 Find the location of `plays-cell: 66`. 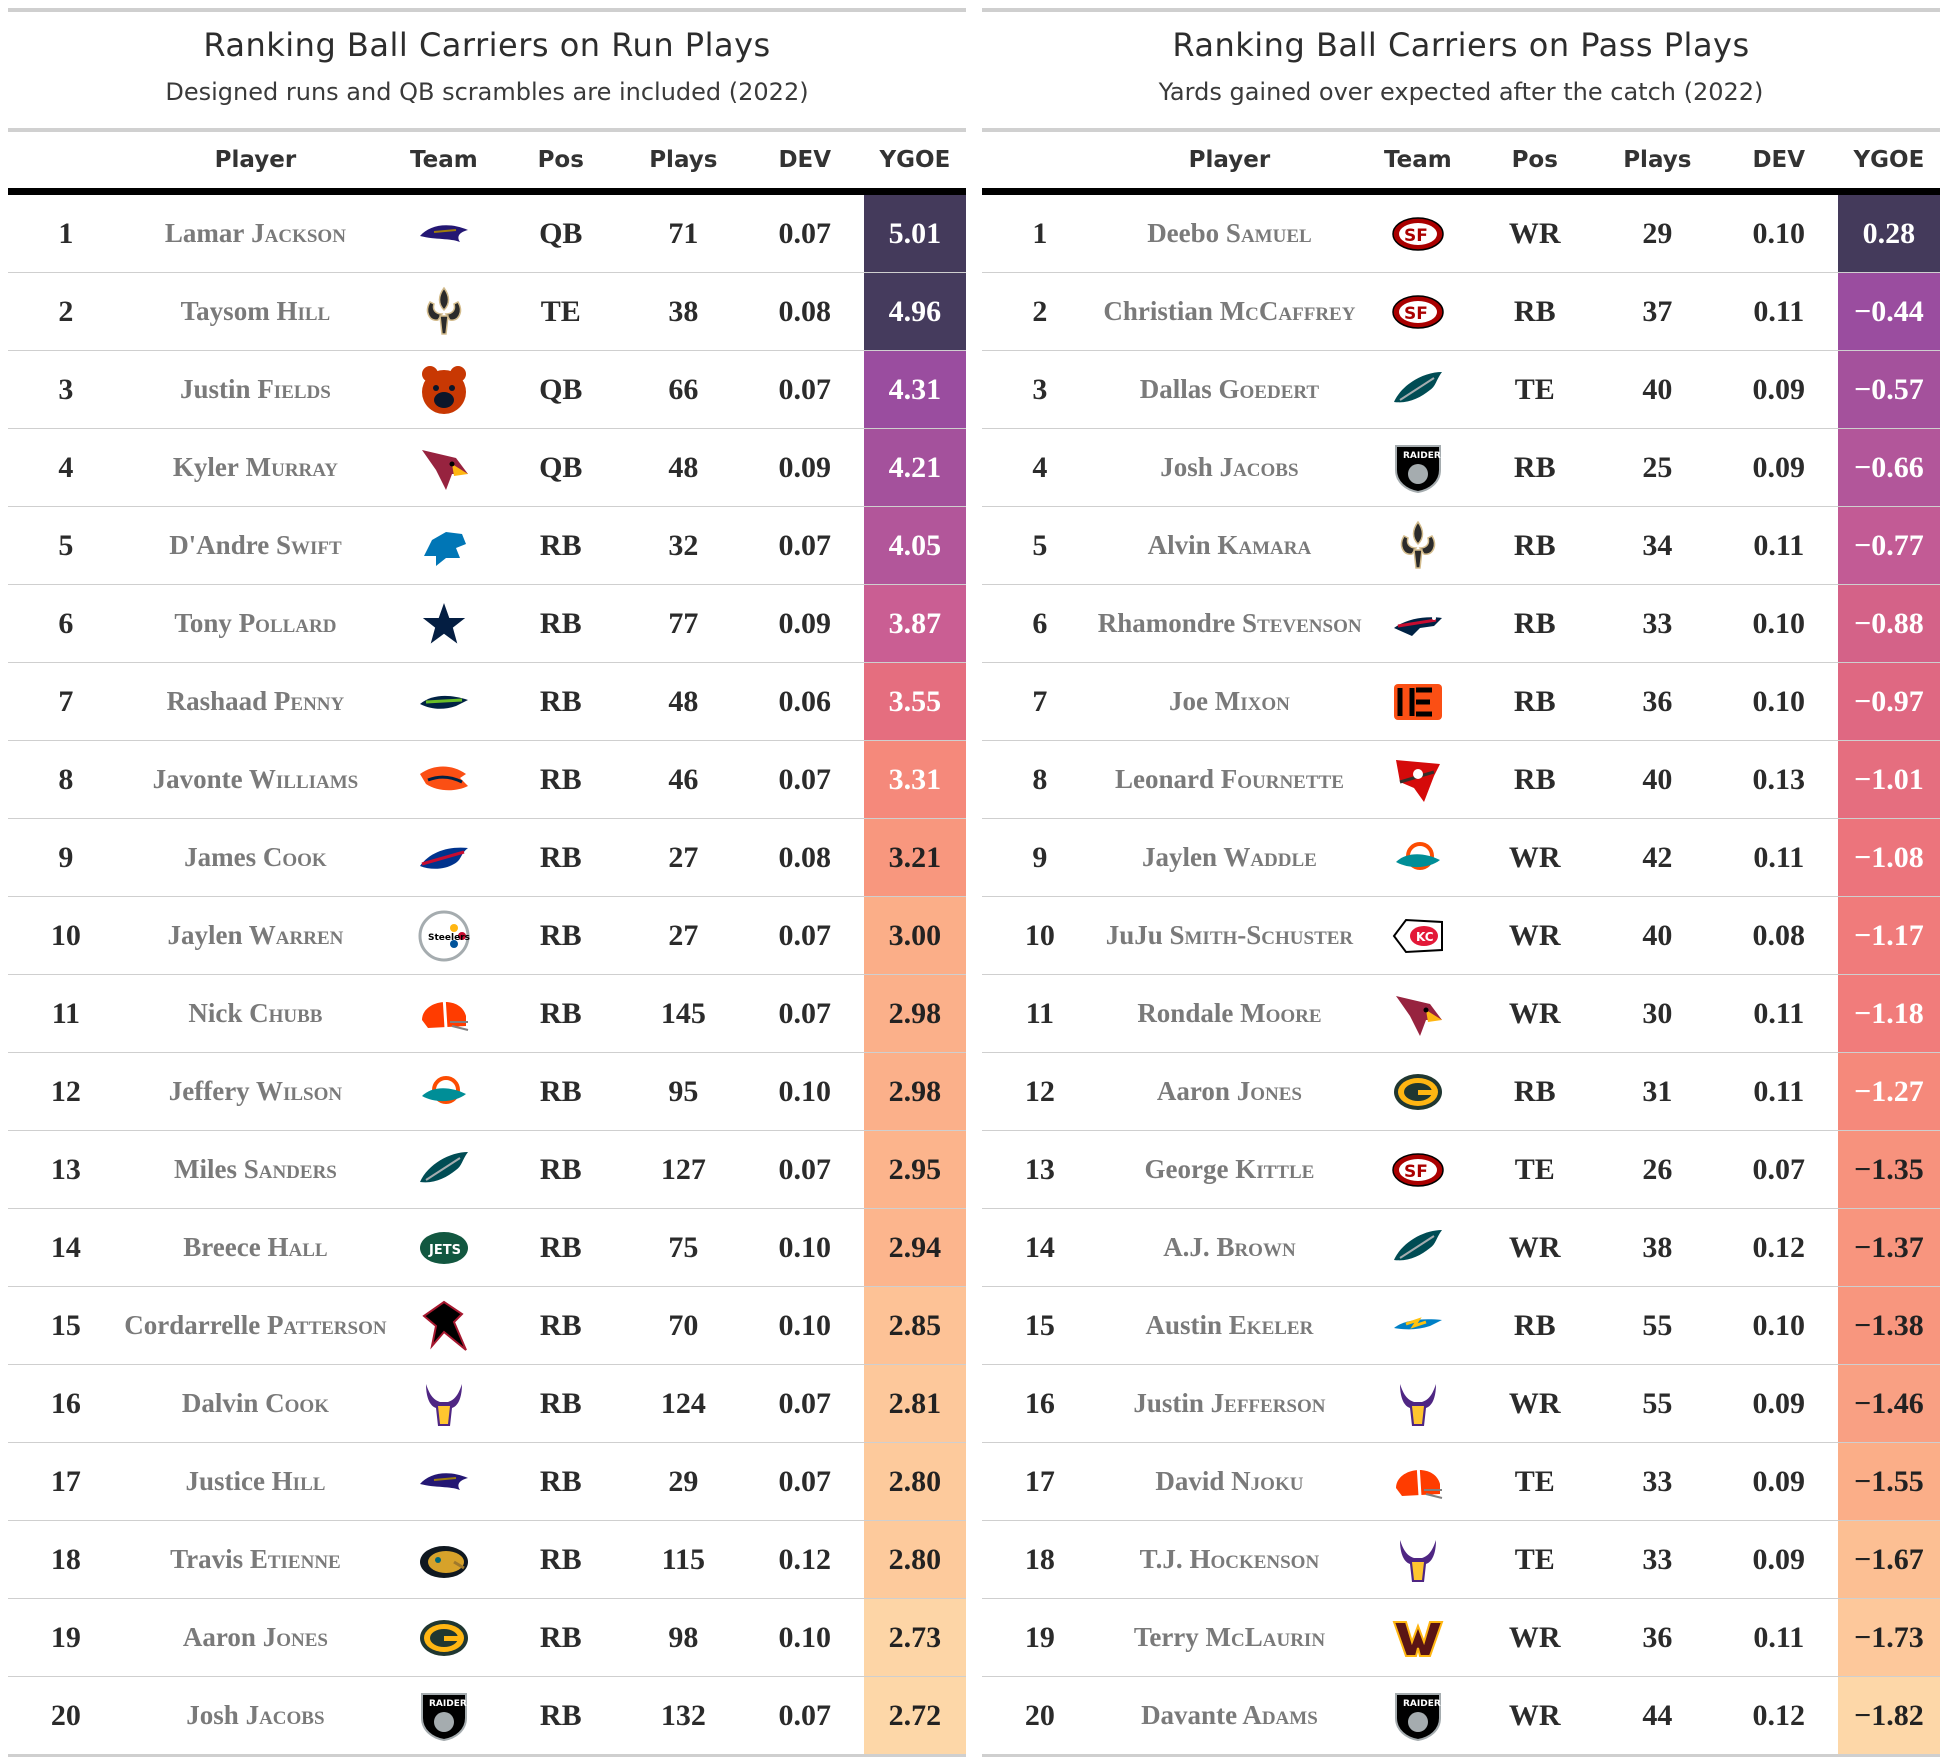

plays-cell: 66 is located at coordinates (683, 389).